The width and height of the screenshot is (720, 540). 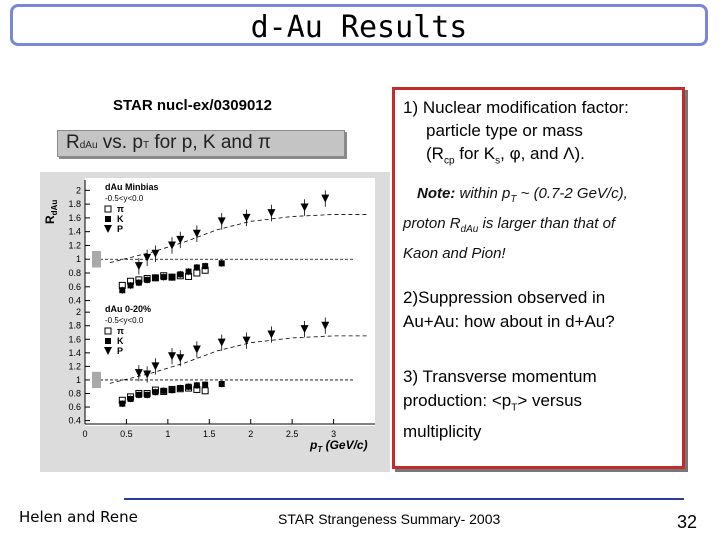 I want to click on slide-title: d-Au Results, so click(x=359, y=27).